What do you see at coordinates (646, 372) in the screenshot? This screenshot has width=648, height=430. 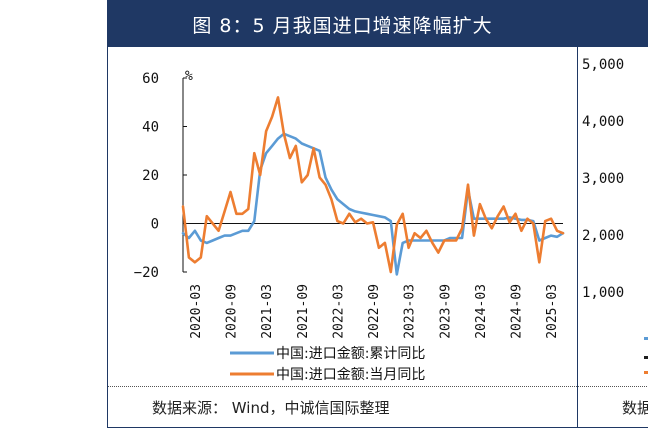 I see `right-legend-orange-mark` at bounding box center [646, 372].